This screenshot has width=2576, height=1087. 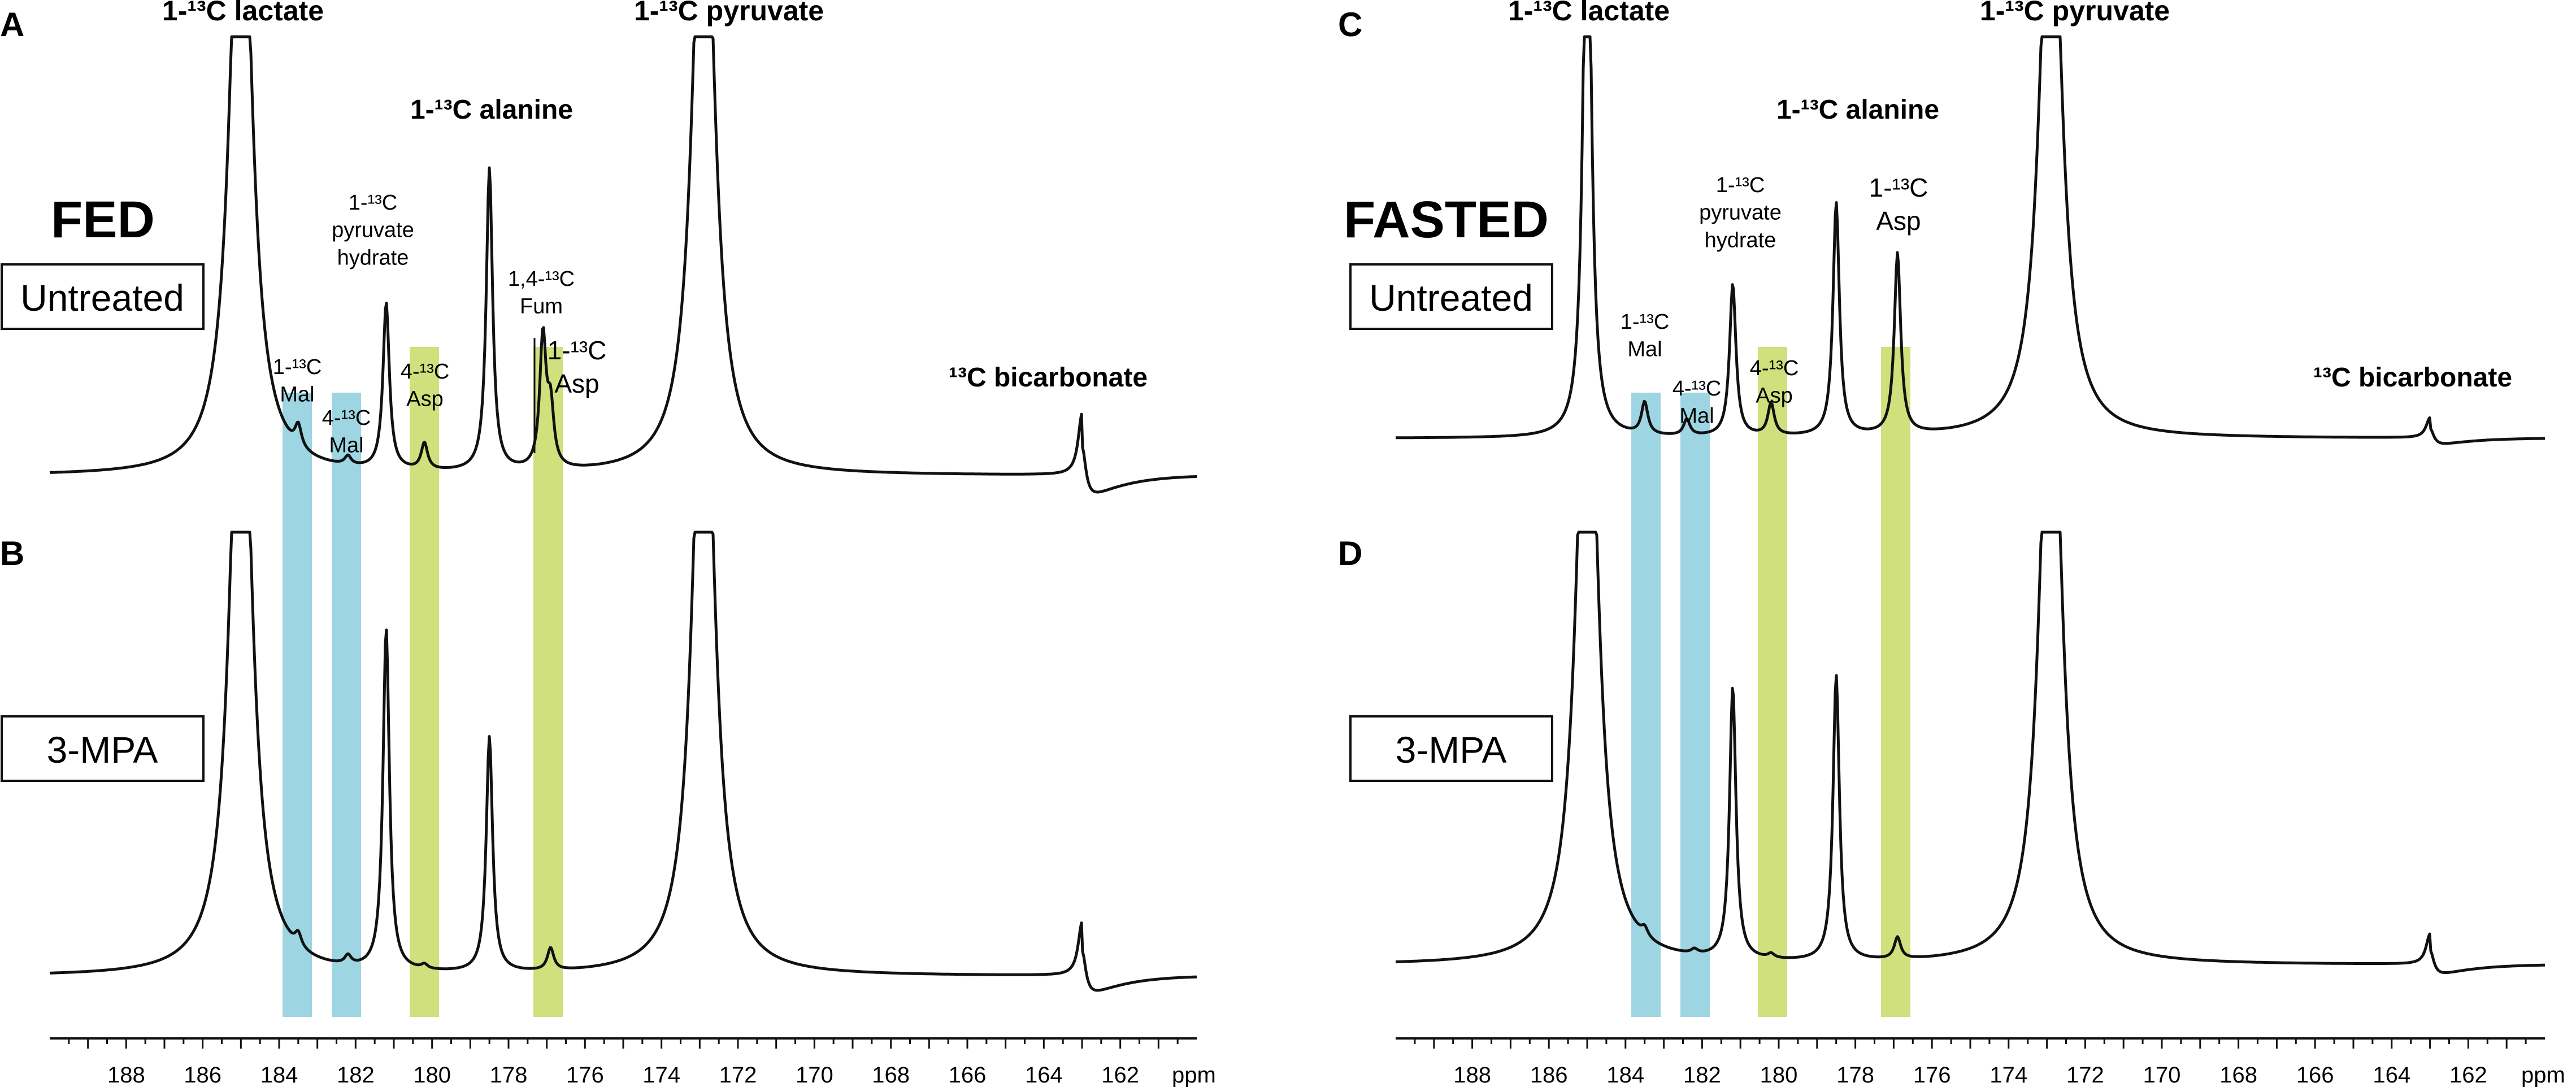 I want to click on band-mal4-right, so click(x=1695, y=705).